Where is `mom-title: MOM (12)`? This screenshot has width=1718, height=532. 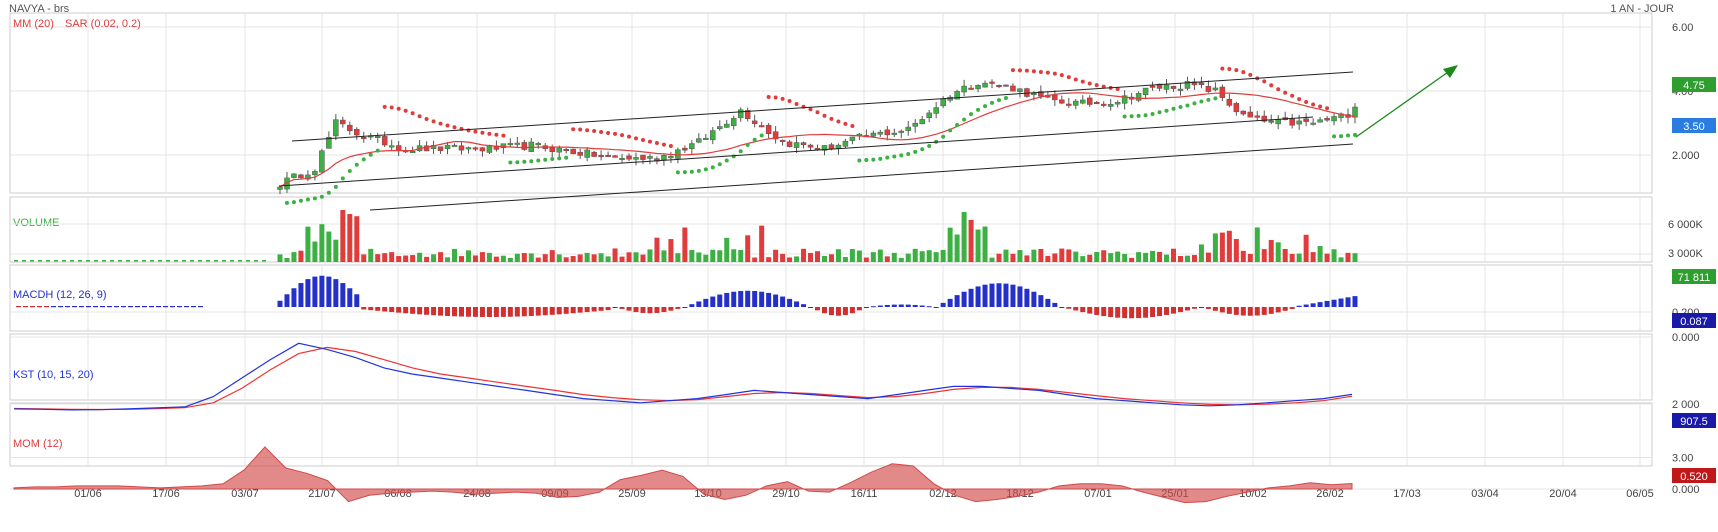 mom-title: MOM (12) is located at coordinates (38, 444).